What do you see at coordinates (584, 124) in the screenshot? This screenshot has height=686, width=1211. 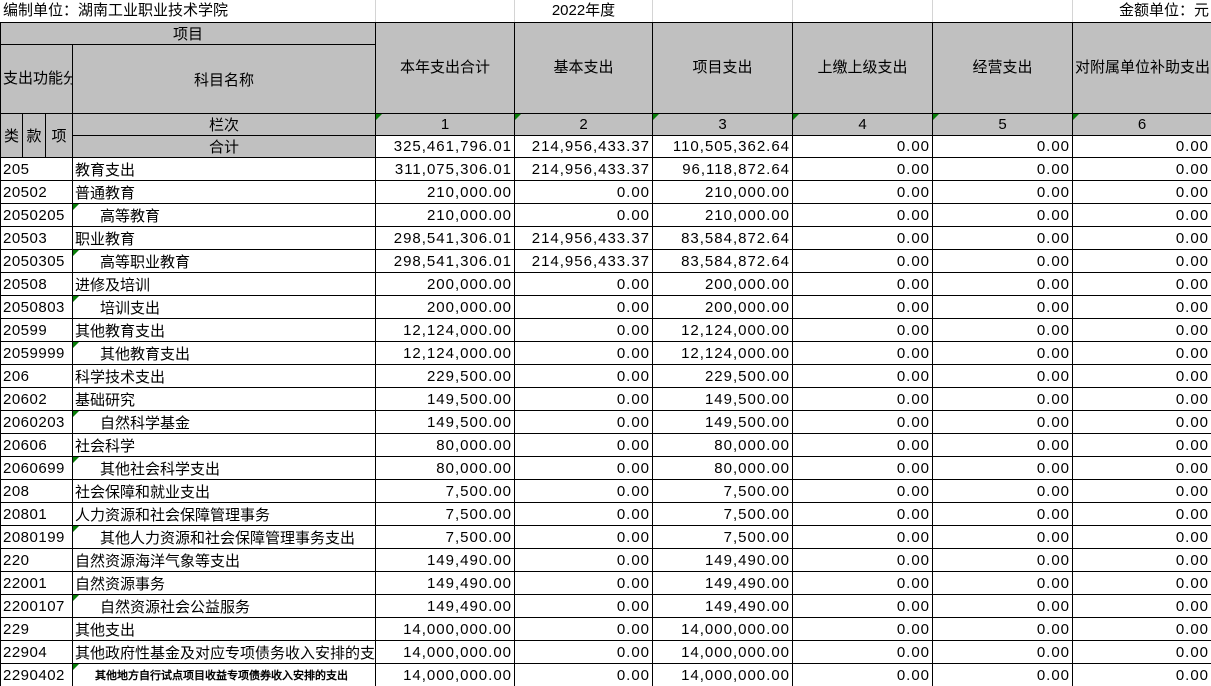 I see `column-number-cell: 2` at bounding box center [584, 124].